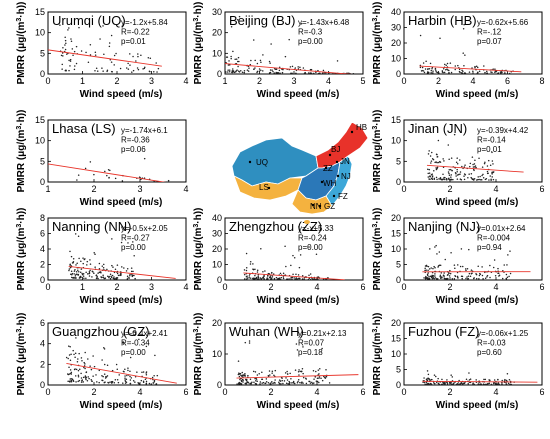 Image resolution: width=550 pixels, height=439 pixels. Describe the element at coordinates (444, 226) in the screenshot. I see `panel-title: Nanjing (NJ)` at that location.